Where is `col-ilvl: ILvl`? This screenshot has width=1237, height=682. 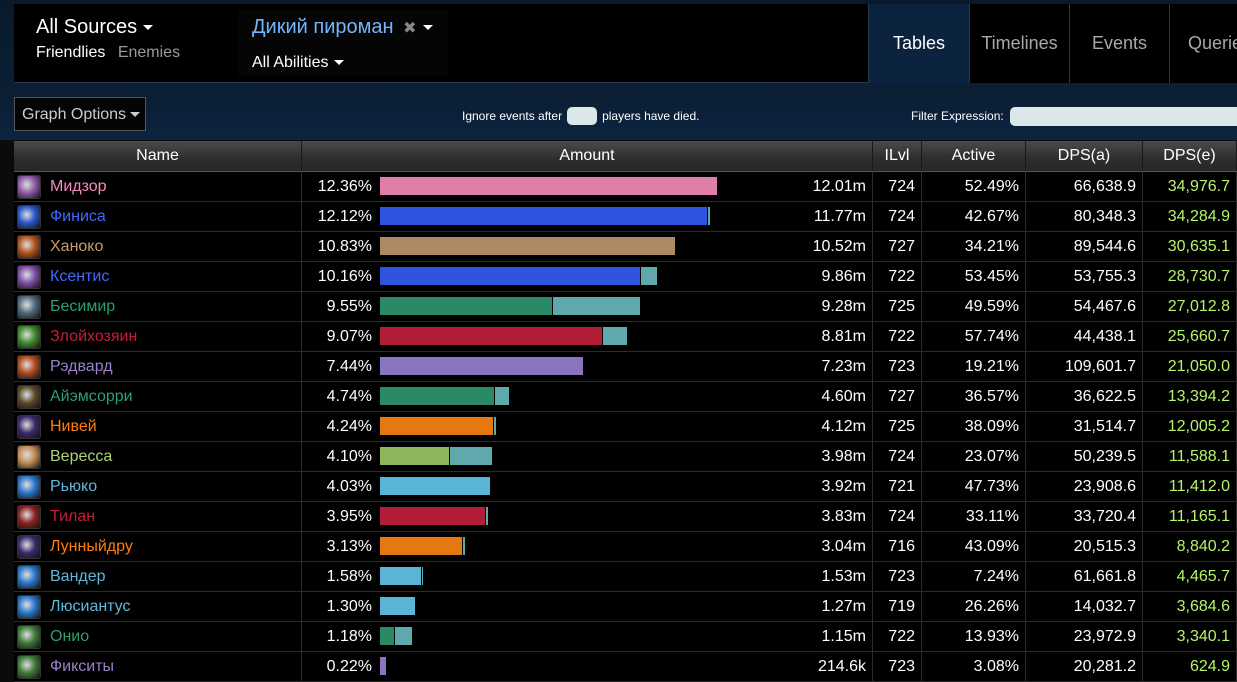
col-ilvl: ILvl is located at coordinates (897, 156).